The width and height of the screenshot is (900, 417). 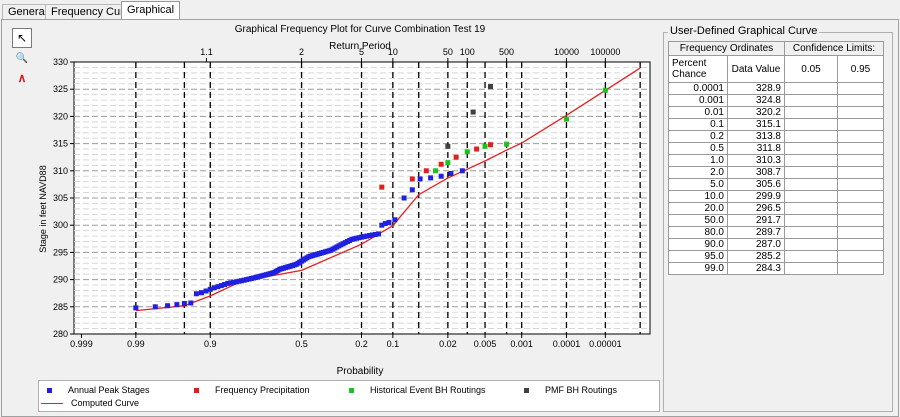 What do you see at coordinates (756, 172) in the screenshot?
I see `data-value-cell: 308.7` at bounding box center [756, 172].